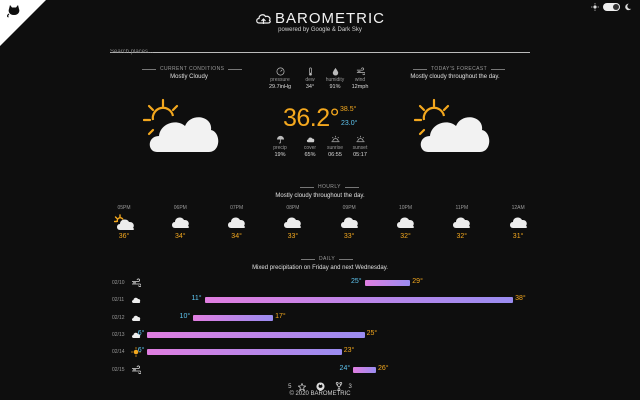 This screenshot has height=400, width=640. What do you see at coordinates (311, 118) in the screenshot?
I see `current-temperature: 36.2°` at bounding box center [311, 118].